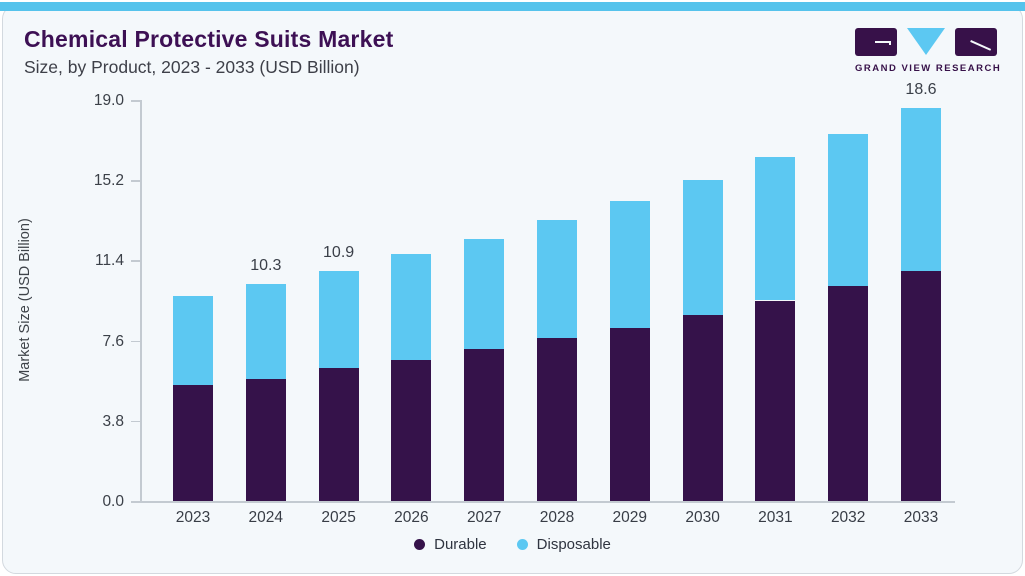  I want to click on y-tick-label: 15.2, so click(108, 181).